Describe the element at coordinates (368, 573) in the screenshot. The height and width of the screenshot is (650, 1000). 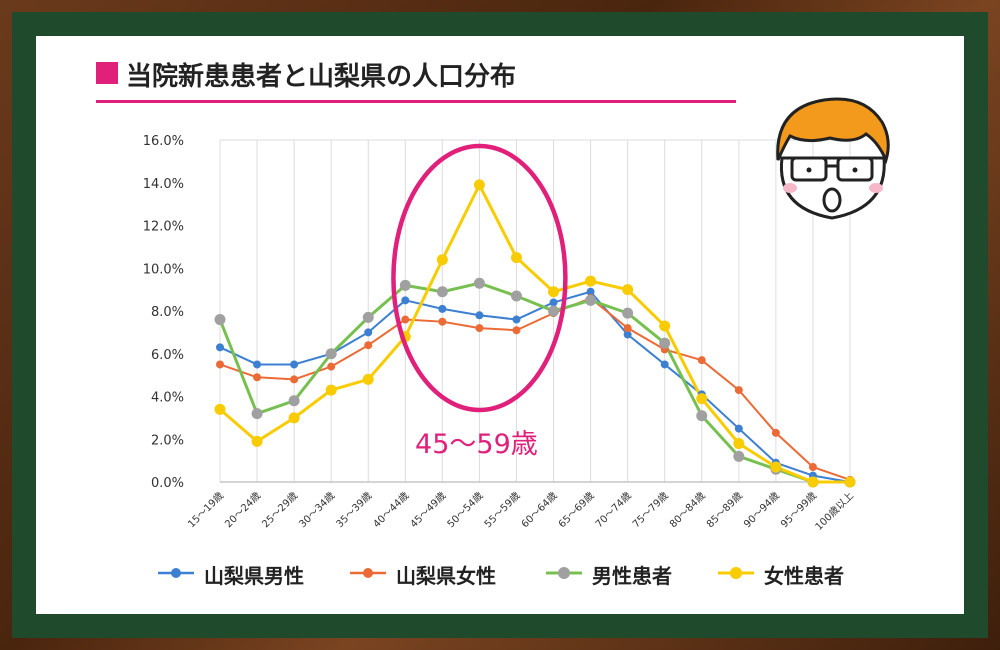
I see `legend-marker-yamanashi-female` at that location.